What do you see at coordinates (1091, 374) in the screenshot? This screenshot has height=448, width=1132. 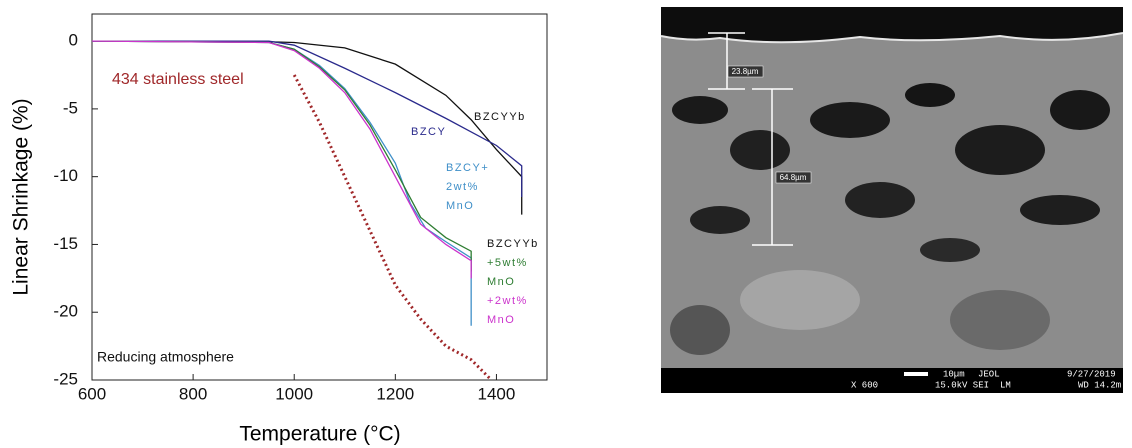 I see `sem-footer: 9/27/2019` at bounding box center [1091, 374].